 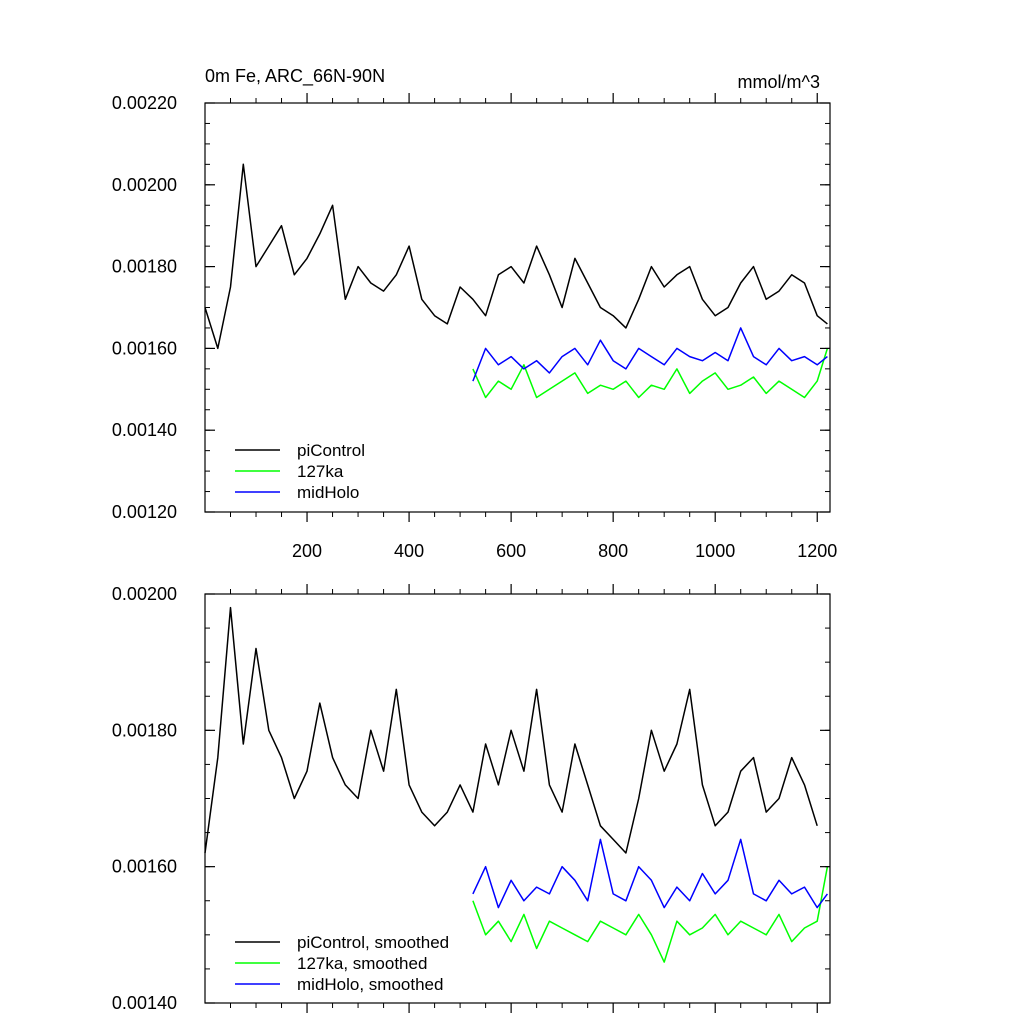 I want to click on x-tick-label: 400, so click(x=409, y=551).